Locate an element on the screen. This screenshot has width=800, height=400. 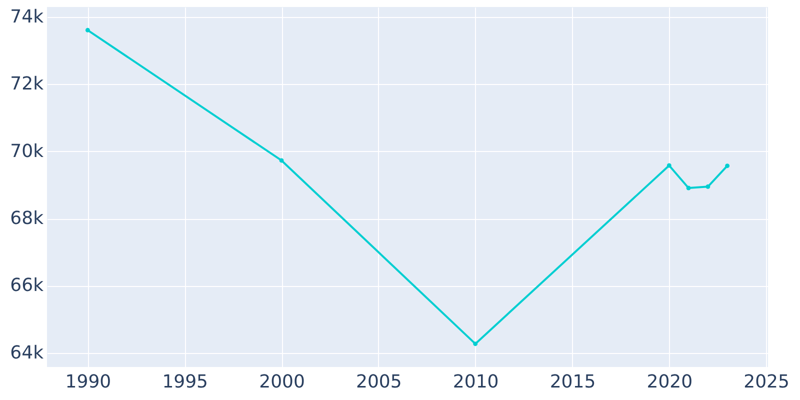
y-tick-label: 68k is located at coordinates (27, 219).